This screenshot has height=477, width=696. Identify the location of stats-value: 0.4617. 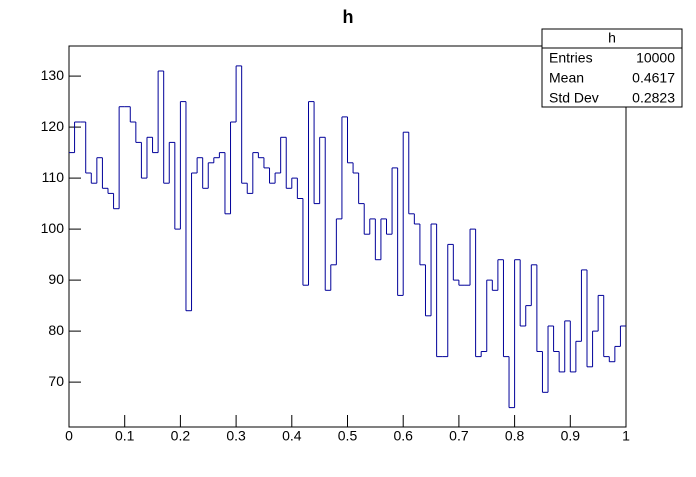
(653, 78).